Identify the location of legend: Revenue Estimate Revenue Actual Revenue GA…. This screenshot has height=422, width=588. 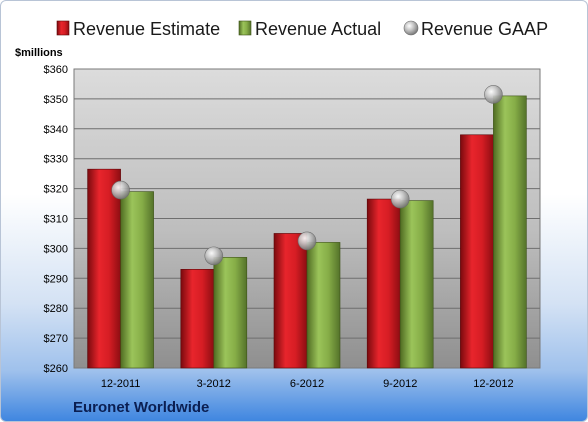
(302, 29).